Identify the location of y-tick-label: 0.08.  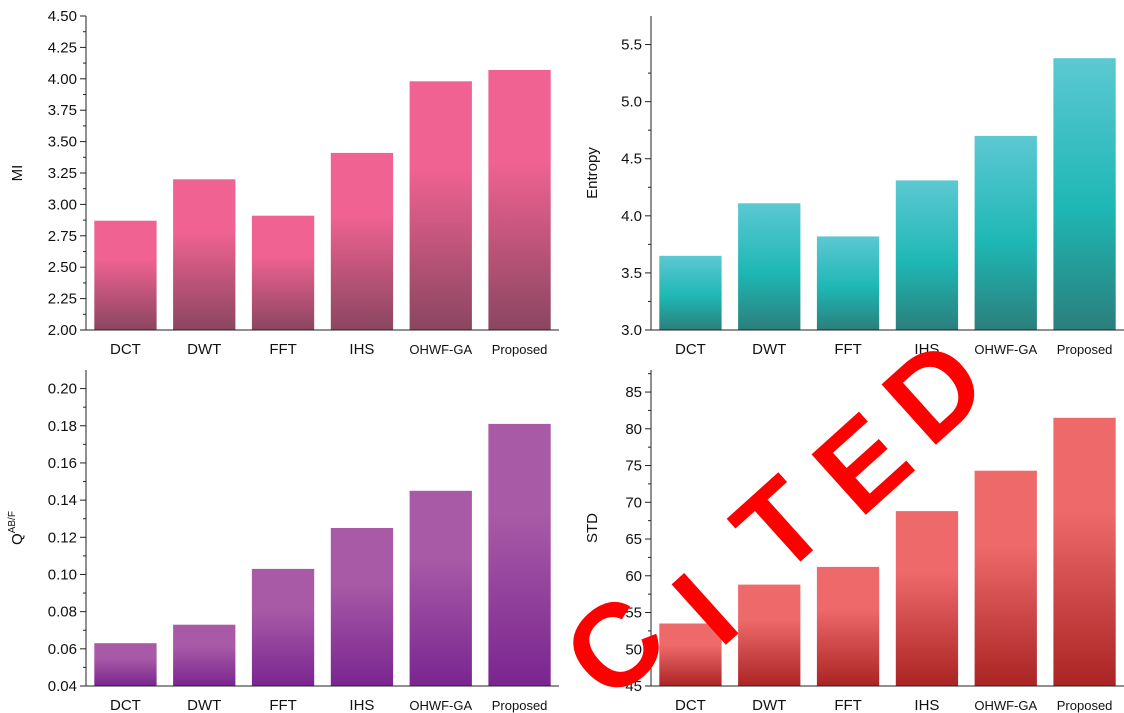
(62, 612).